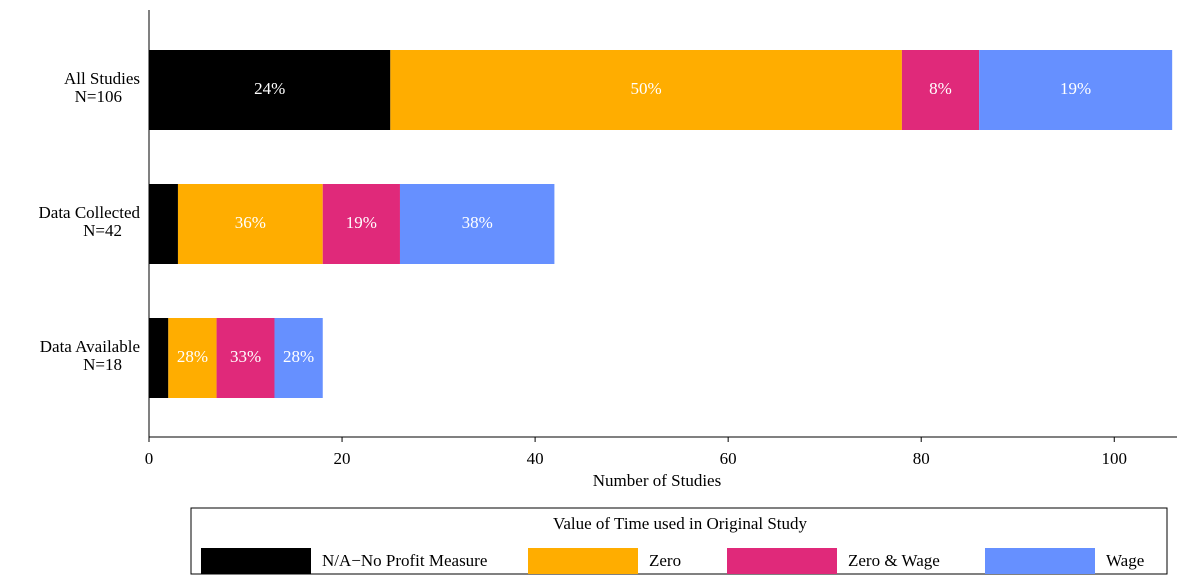 The width and height of the screenshot is (1177, 575). What do you see at coordinates (90, 212) in the screenshot?
I see `category-label: Data Collected` at bounding box center [90, 212].